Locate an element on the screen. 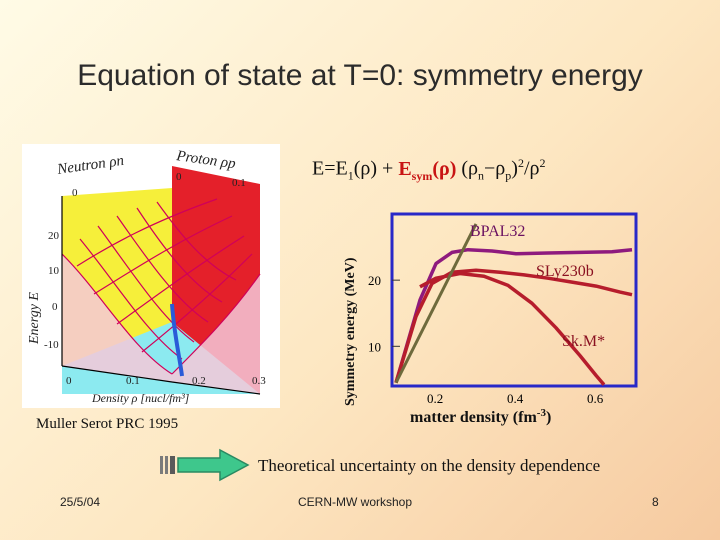 This screenshot has height=540, width=720. top-tick-0: 0 is located at coordinates (75, 193).